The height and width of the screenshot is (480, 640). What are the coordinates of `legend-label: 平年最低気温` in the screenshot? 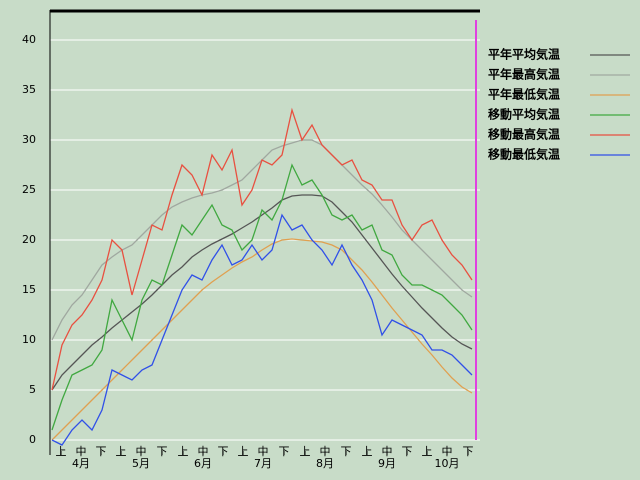 It's located at (524, 94).